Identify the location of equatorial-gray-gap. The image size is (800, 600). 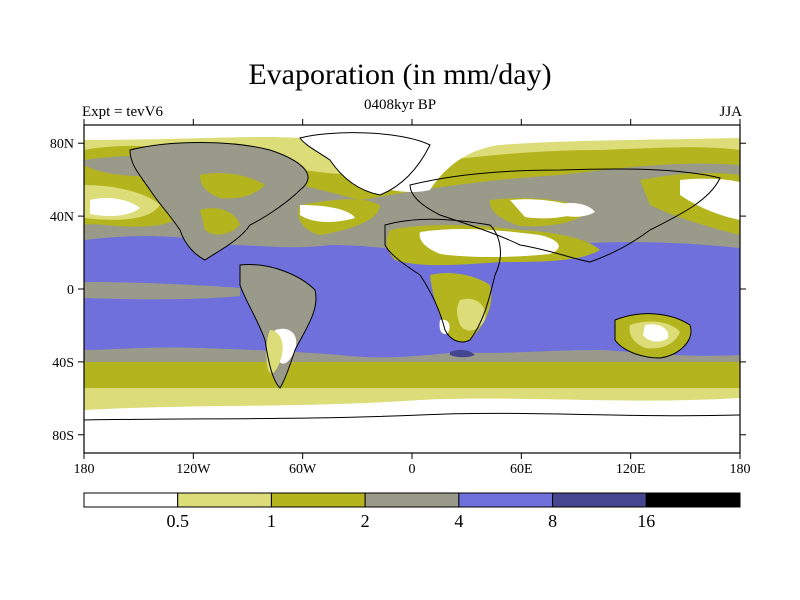
(162, 291).